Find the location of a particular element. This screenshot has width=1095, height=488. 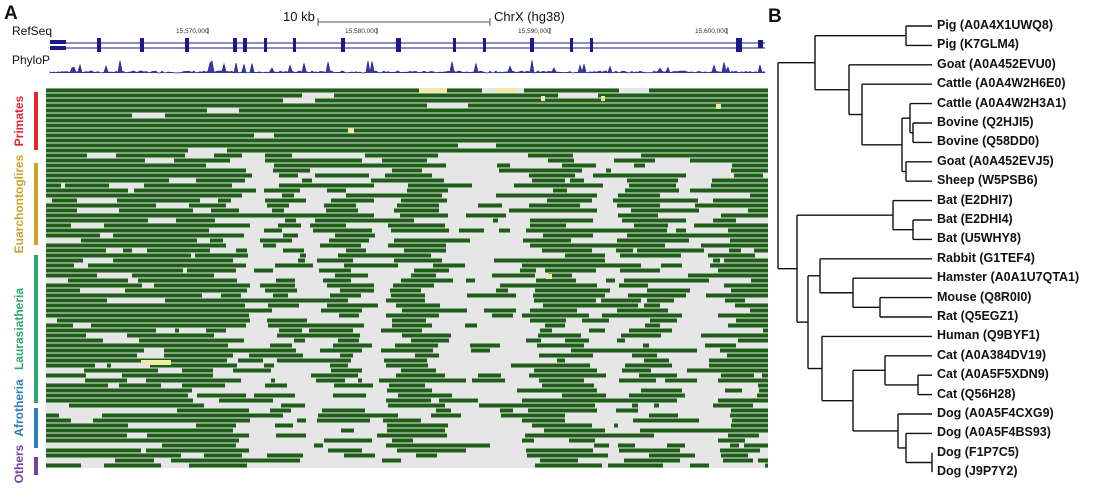

gene-tracks is located at coordinates (407, 46).